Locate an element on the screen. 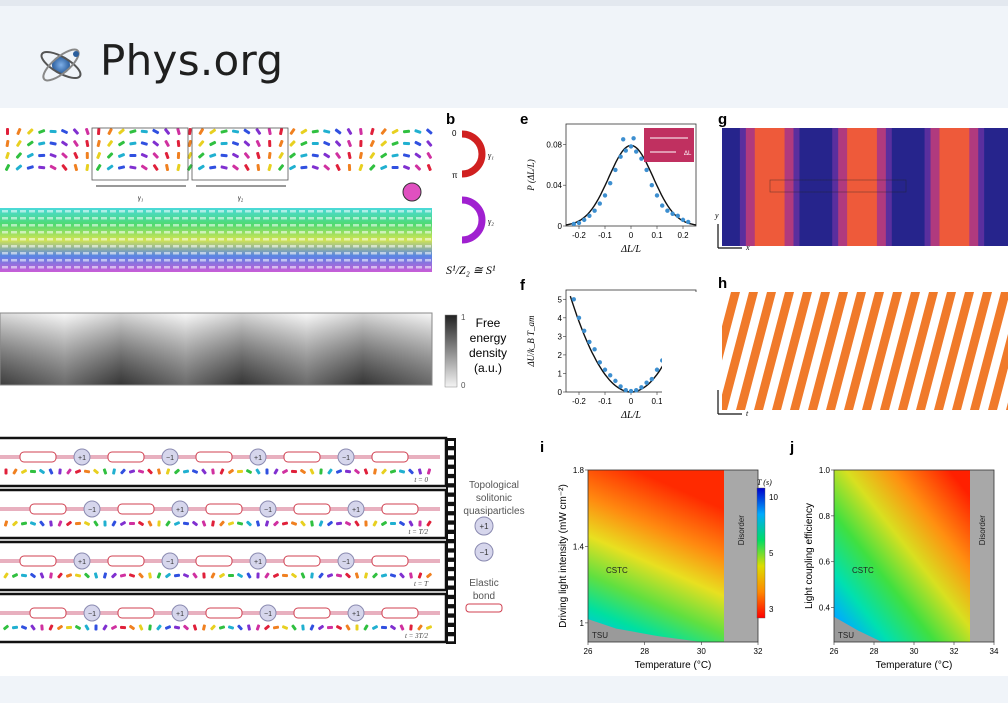 The image size is (1008, 703). y-tick-label: 0.04 is located at coordinates (554, 185).